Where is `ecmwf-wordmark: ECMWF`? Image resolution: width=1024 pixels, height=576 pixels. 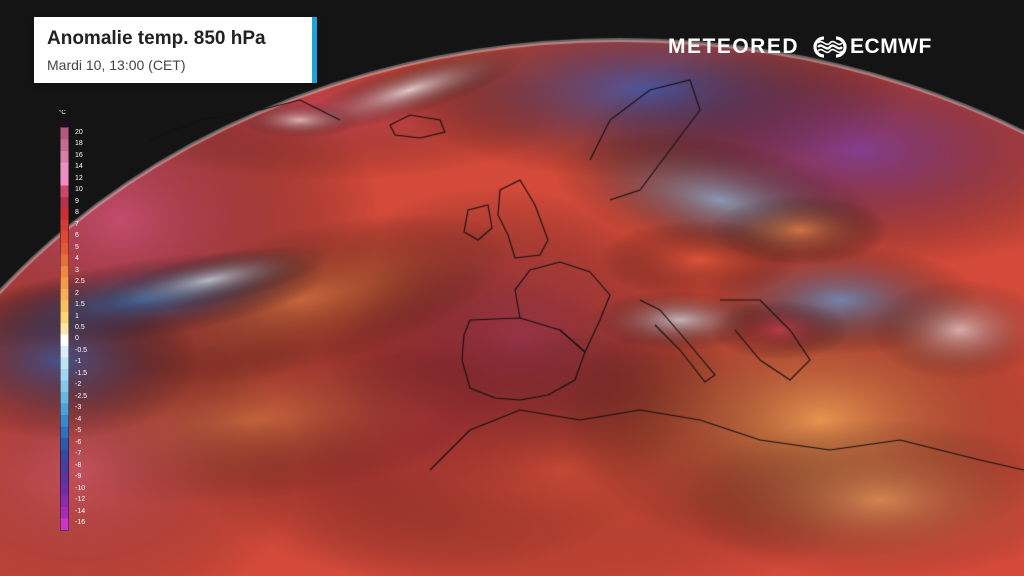 ecmwf-wordmark: ECMWF is located at coordinates (891, 46).